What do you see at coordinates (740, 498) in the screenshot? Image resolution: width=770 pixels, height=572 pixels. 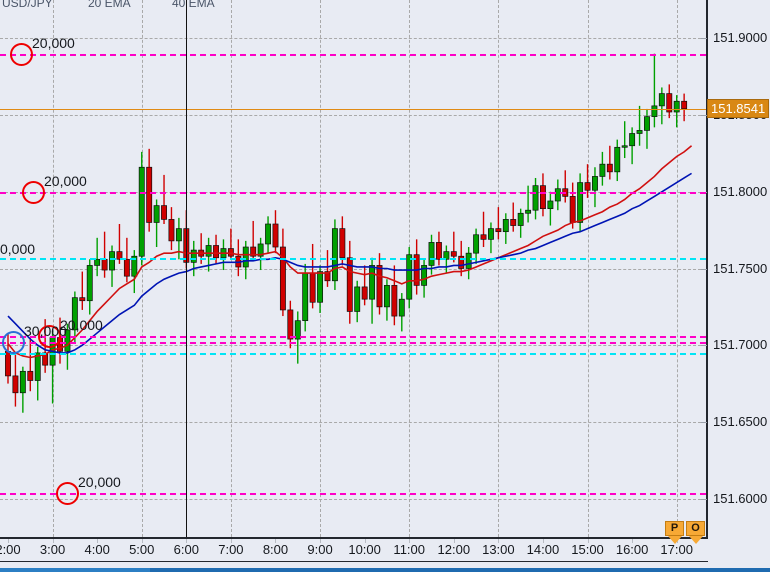 I see `price-axis-label: 151.6000` at bounding box center [740, 498].